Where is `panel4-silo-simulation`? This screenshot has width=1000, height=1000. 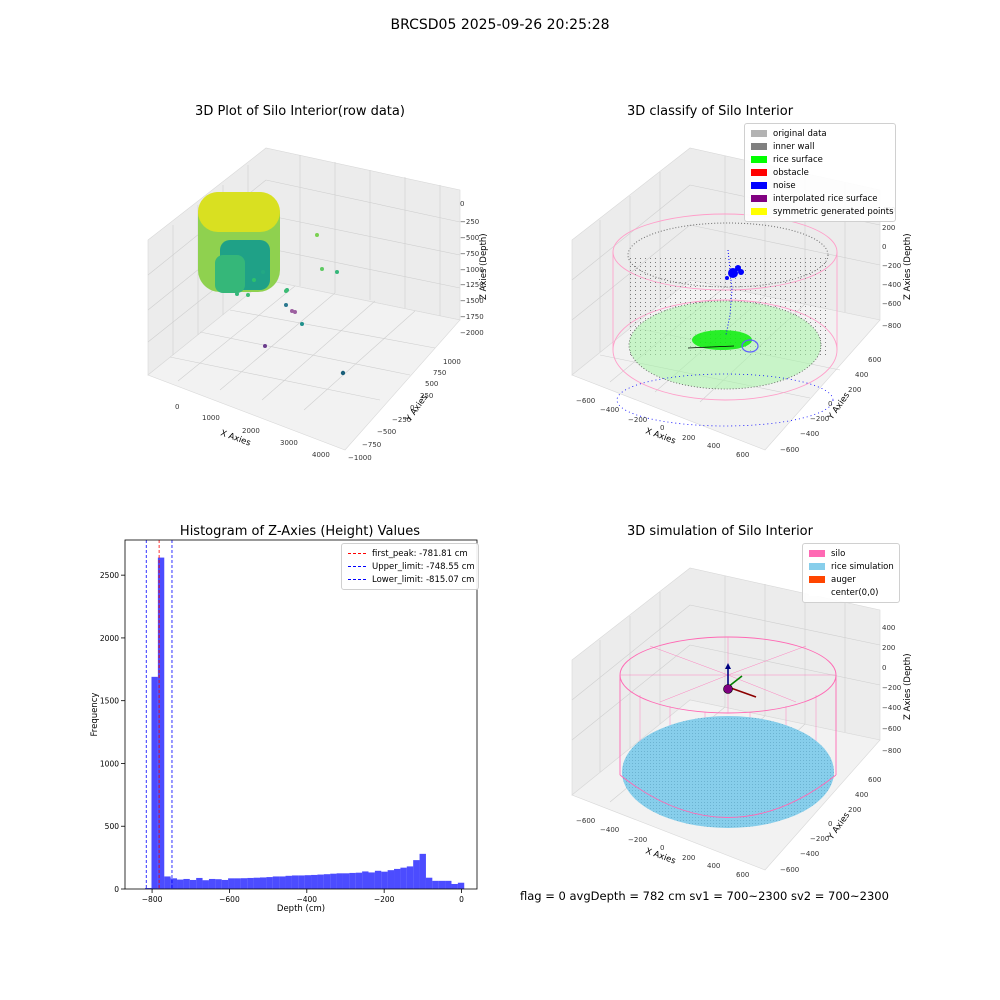 panel4-silo-simulation is located at coordinates (728, 732).